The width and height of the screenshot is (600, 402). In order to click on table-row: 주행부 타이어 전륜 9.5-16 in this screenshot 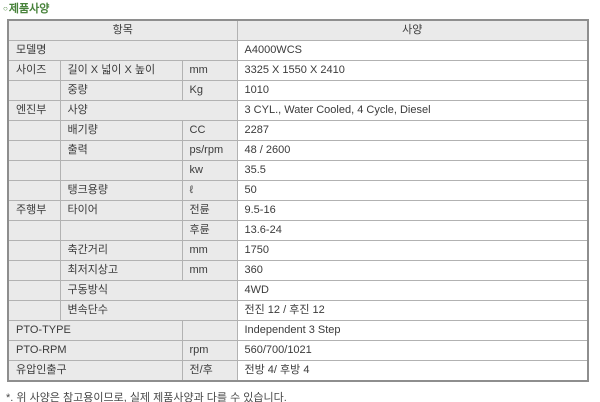, I will do `click(298, 210)`.